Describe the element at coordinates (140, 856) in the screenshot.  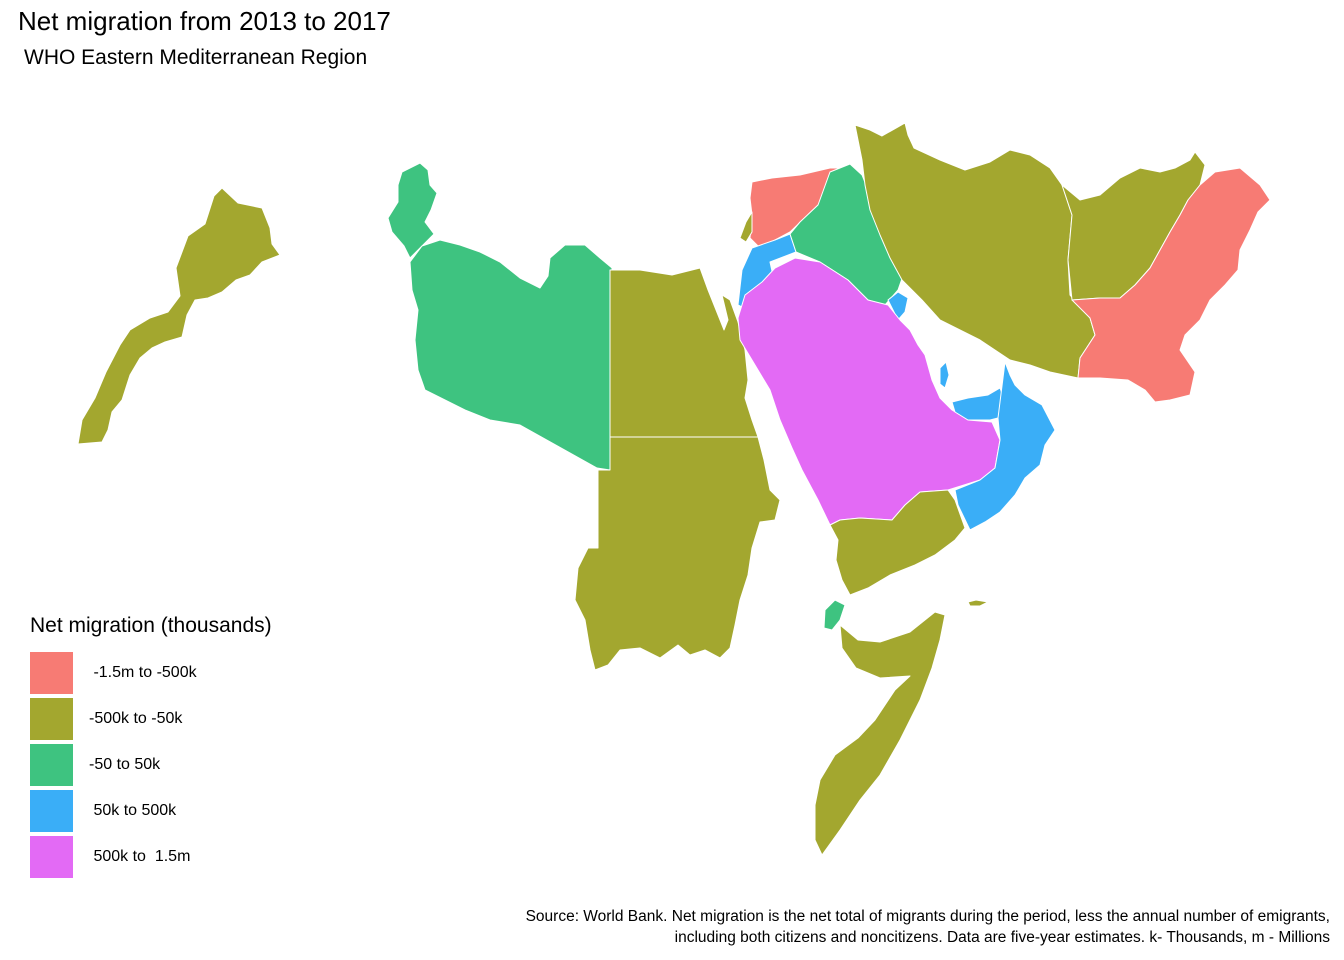
I see `legend-label: 500k to 1.5m` at that location.